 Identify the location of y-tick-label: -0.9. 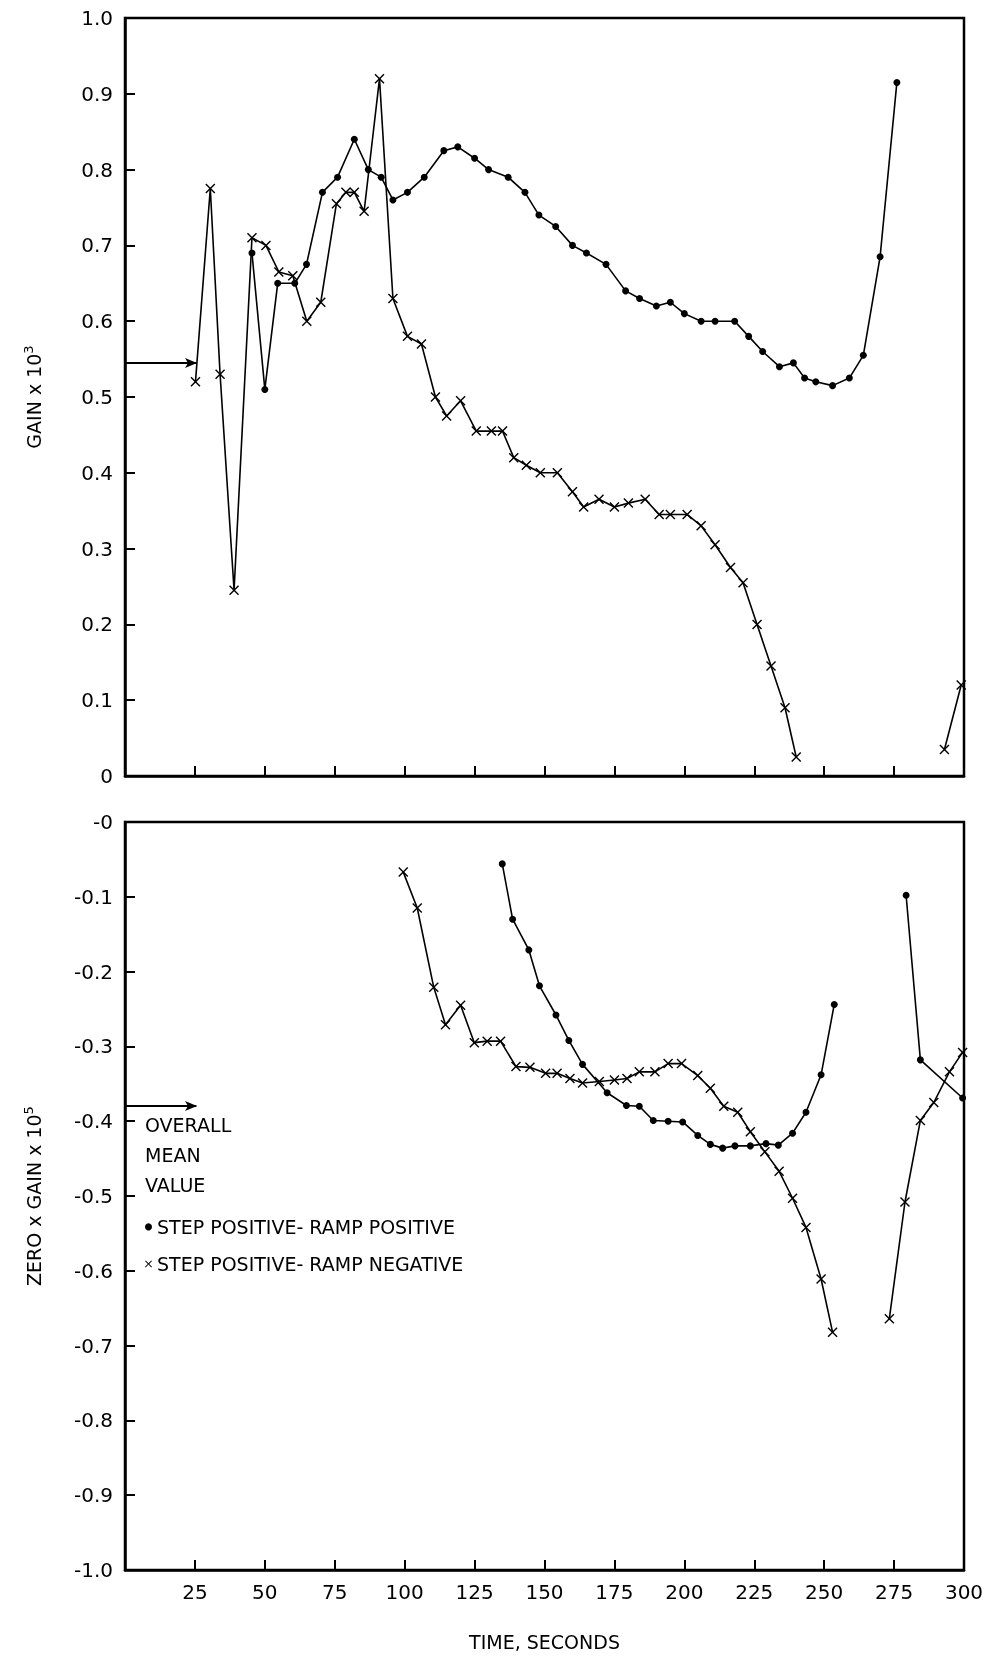
(93, 1495).